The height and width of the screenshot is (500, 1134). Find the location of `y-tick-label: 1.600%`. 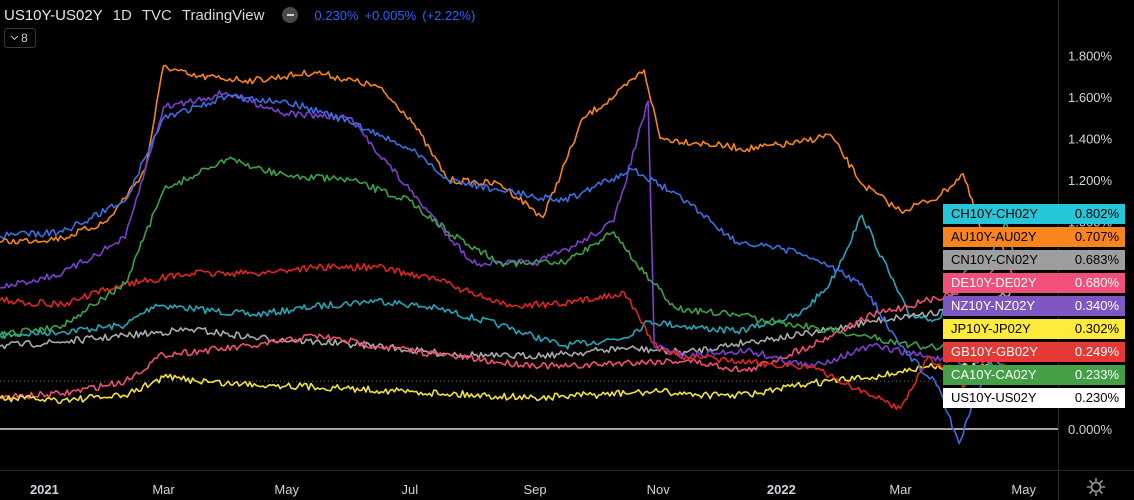

y-tick-label: 1.600% is located at coordinates (1090, 97).